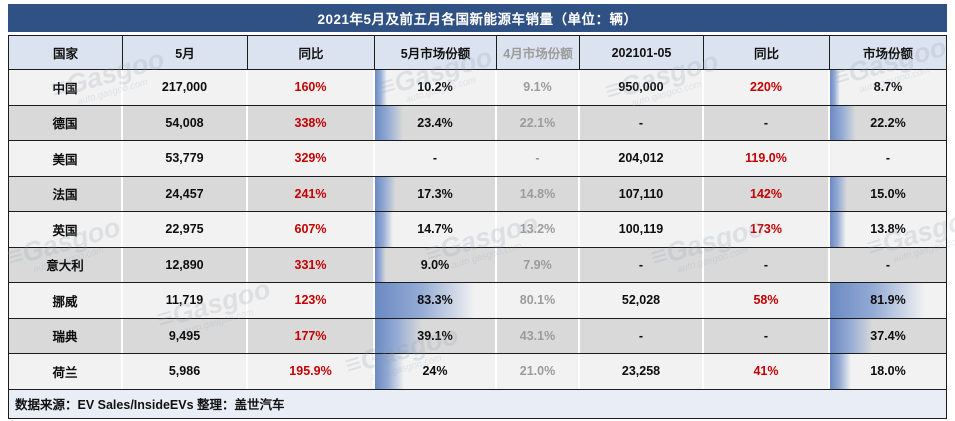 This screenshot has width=955, height=421. I want to click on cell-ytd-yoy: 142%, so click(767, 193).